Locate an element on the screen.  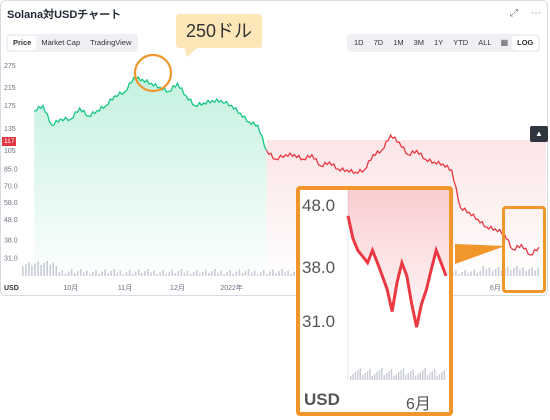
expand-icon: ⤢ is located at coordinates (514, 13).